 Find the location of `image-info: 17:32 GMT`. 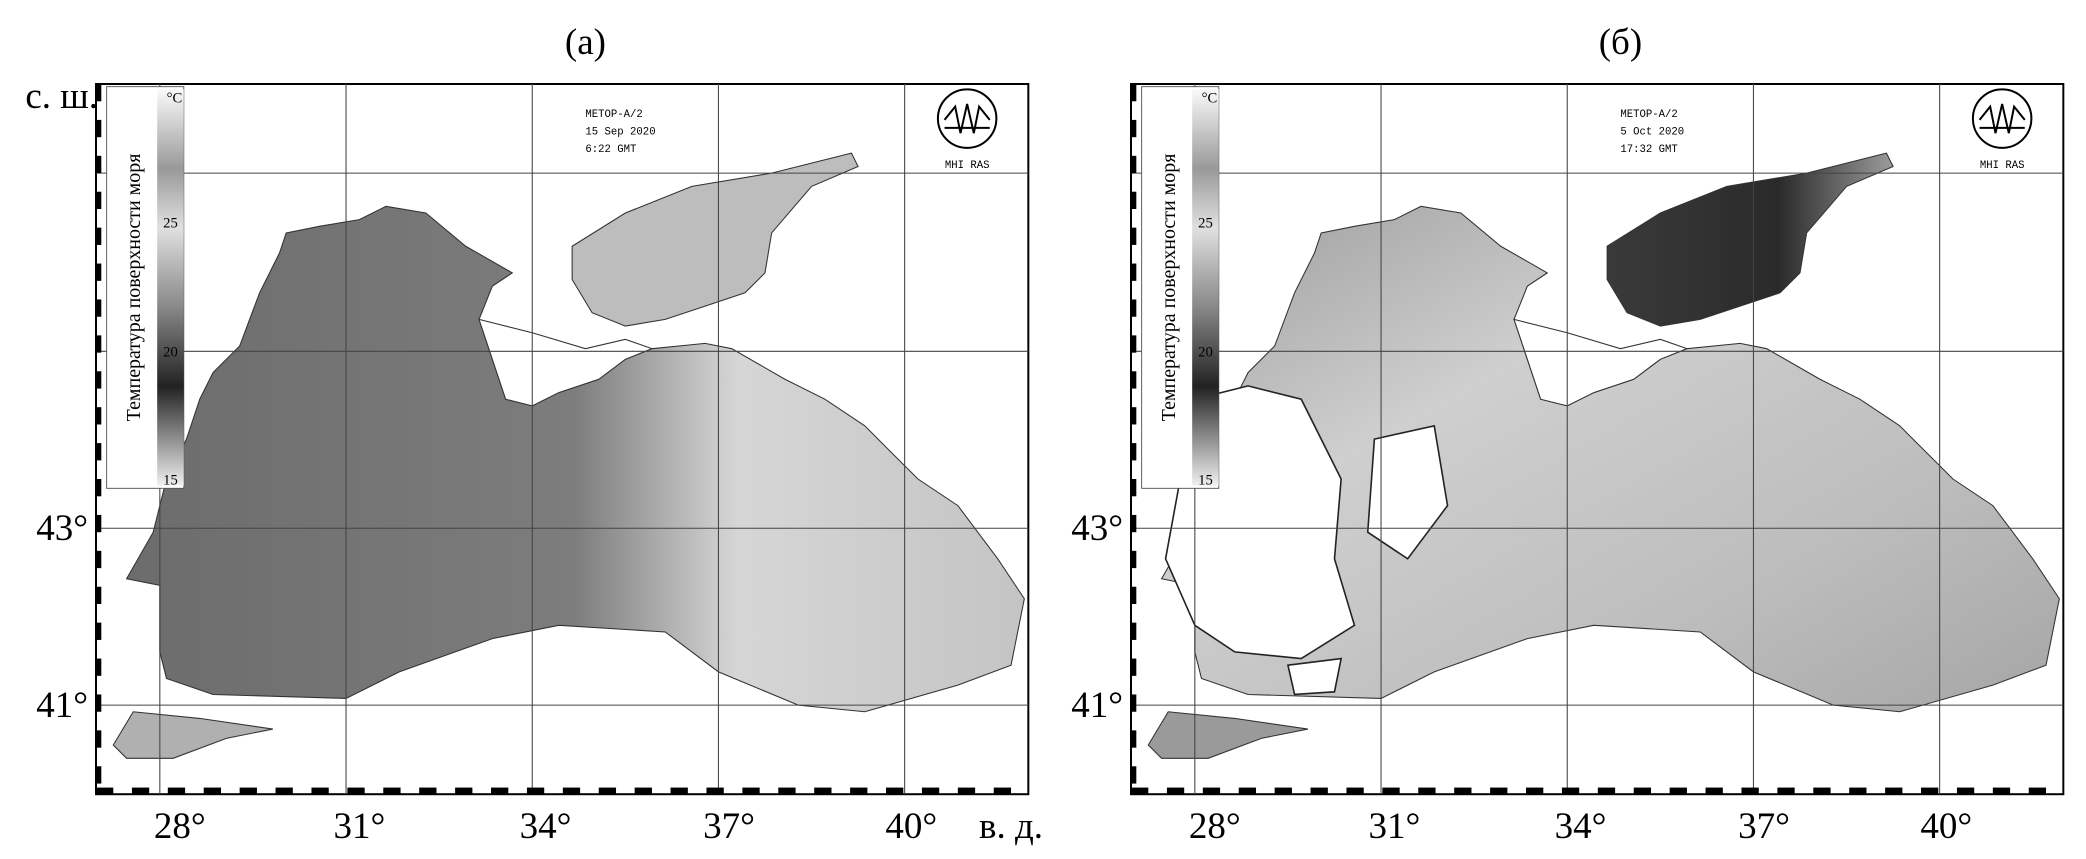

image-info: 17:32 GMT is located at coordinates (1648, 150).